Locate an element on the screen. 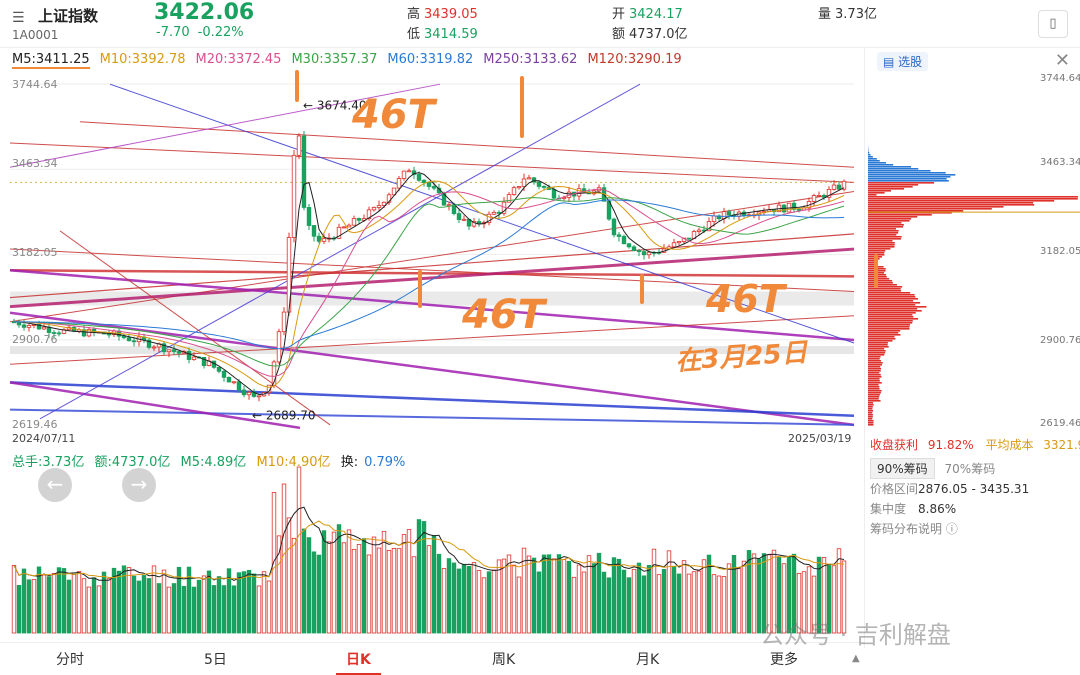 Image resolution: width=1080 pixels, height=675 pixels. menu-icon: ☰ is located at coordinates (18, 18).